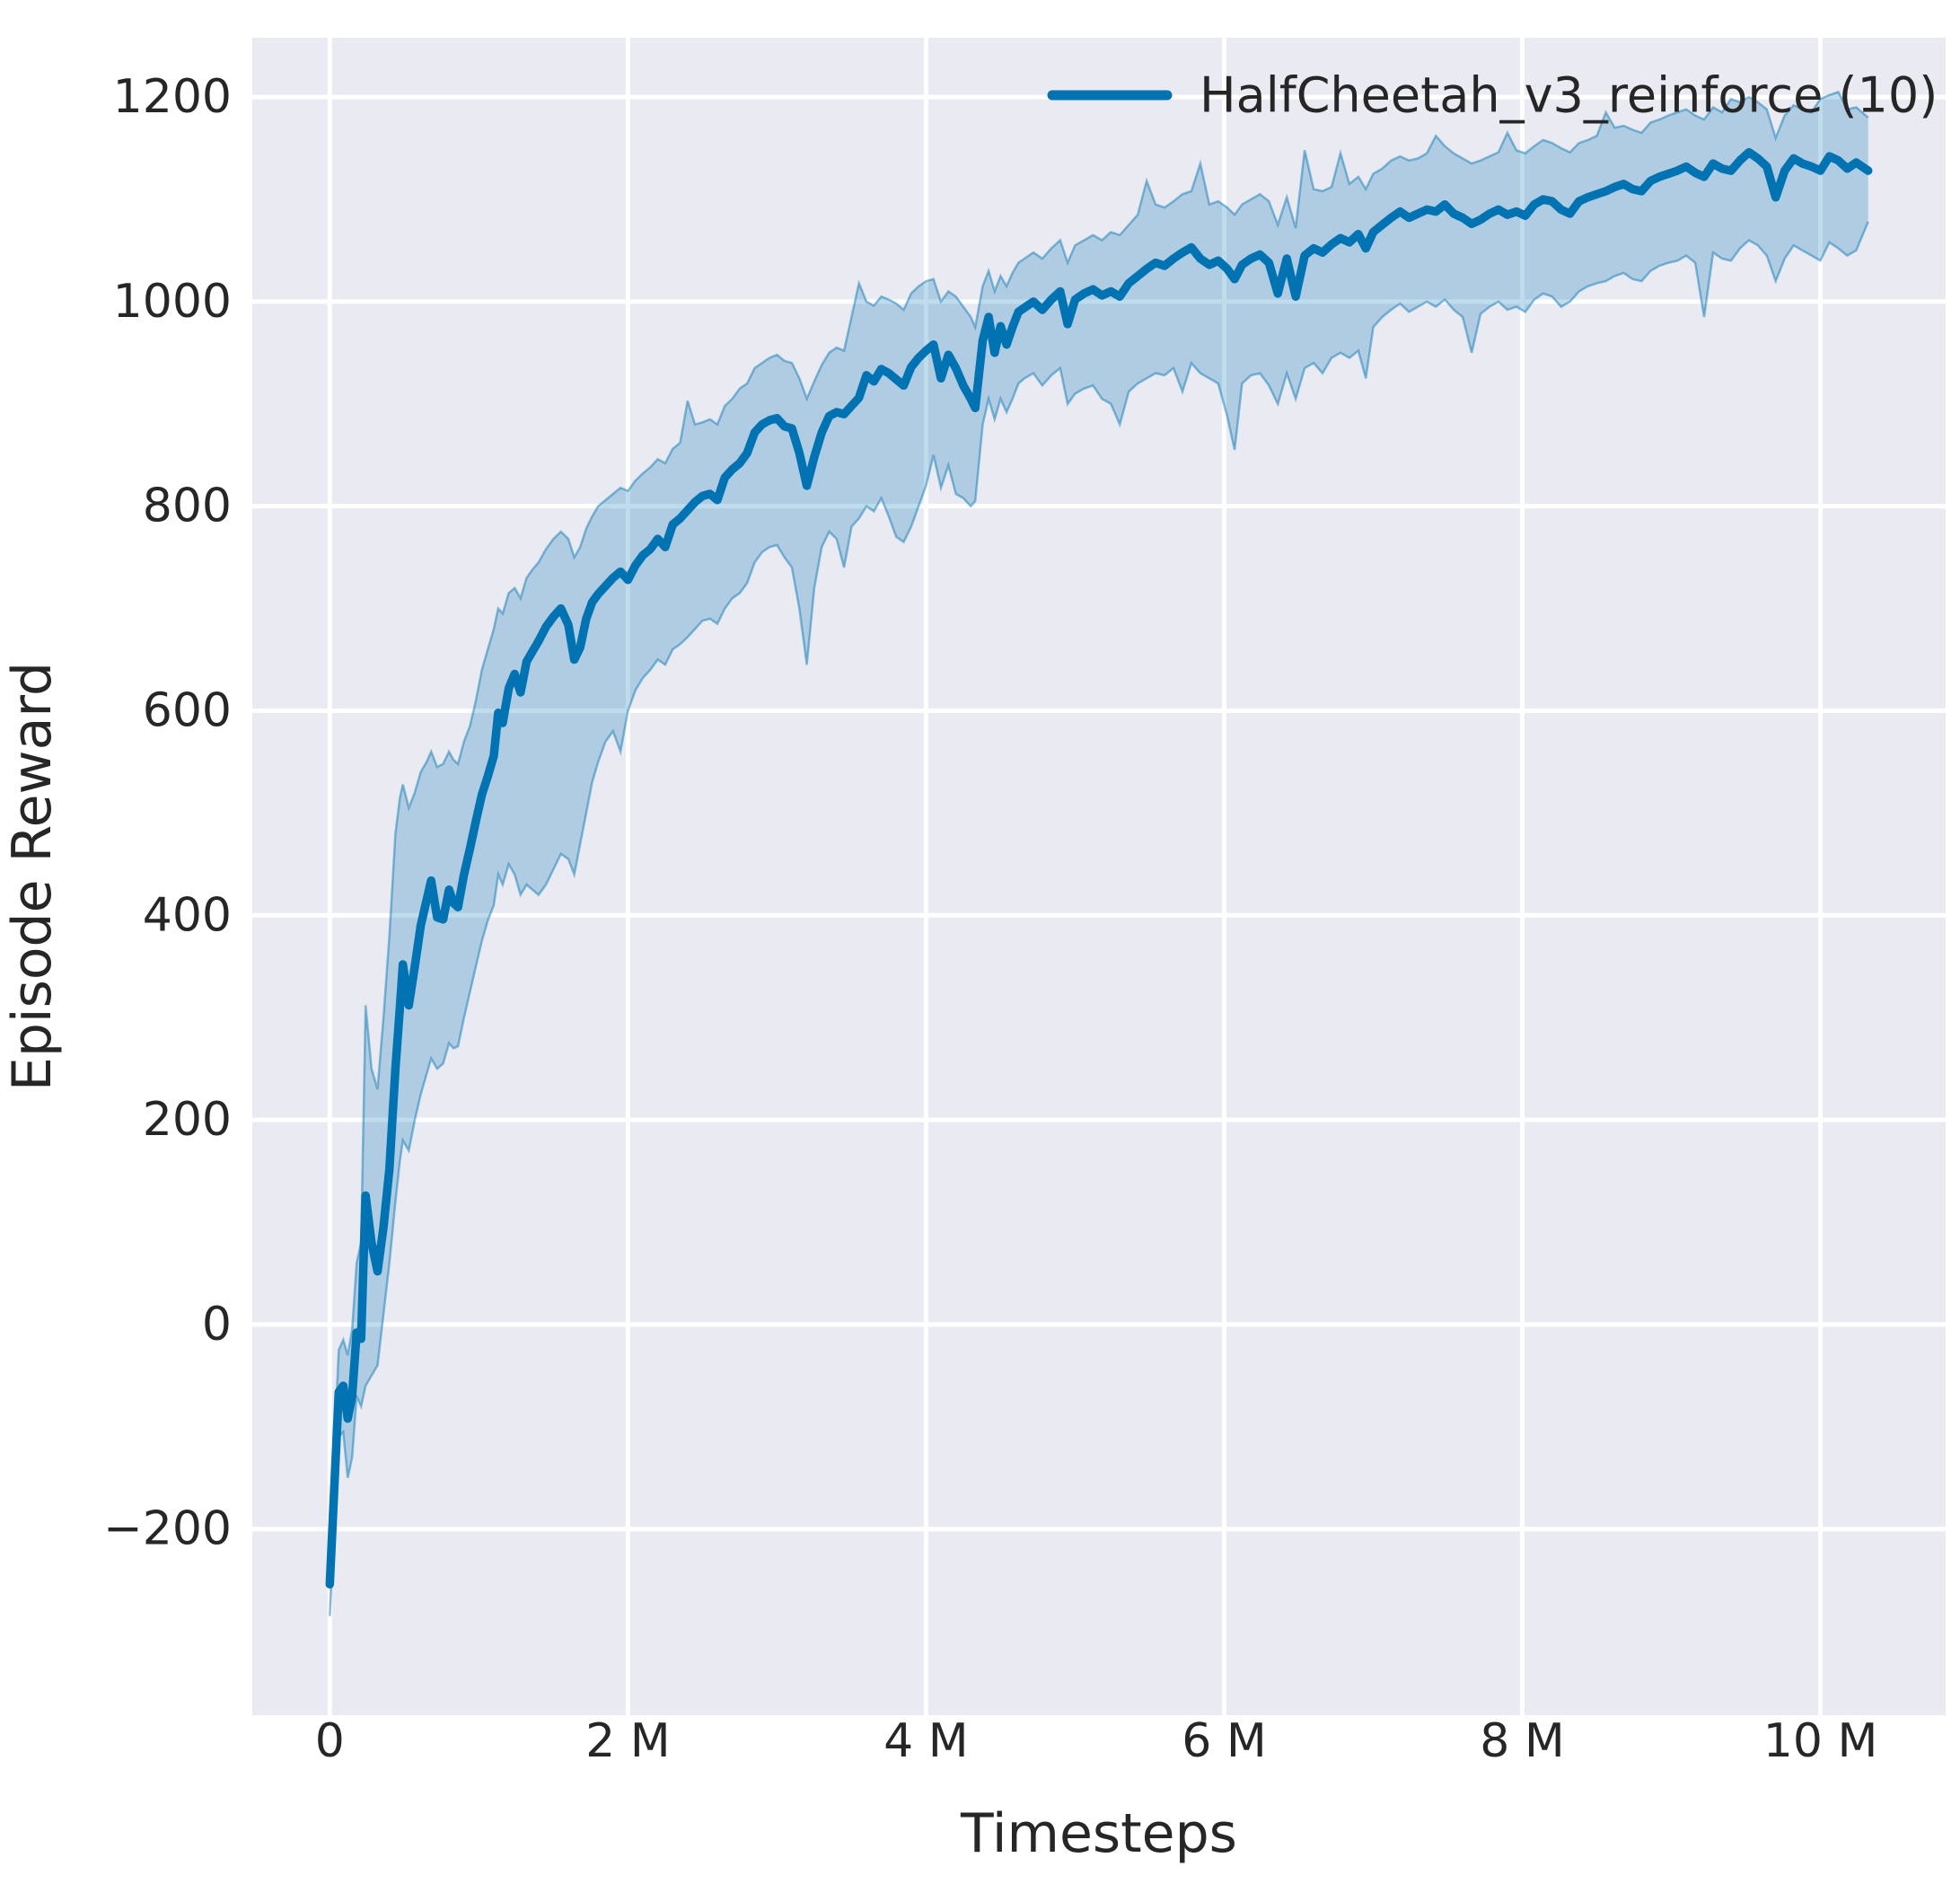  What do you see at coordinates (187, 915) in the screenshot?
I see `tick-label: 400` at bounding box center [187, 915].